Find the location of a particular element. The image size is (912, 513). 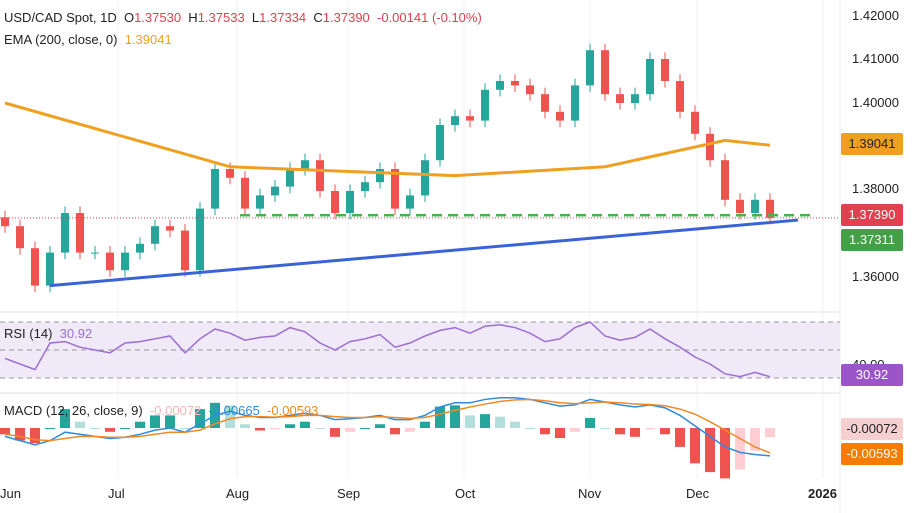

rsi-label: RSI (14) is located at coordinates (28, 333).